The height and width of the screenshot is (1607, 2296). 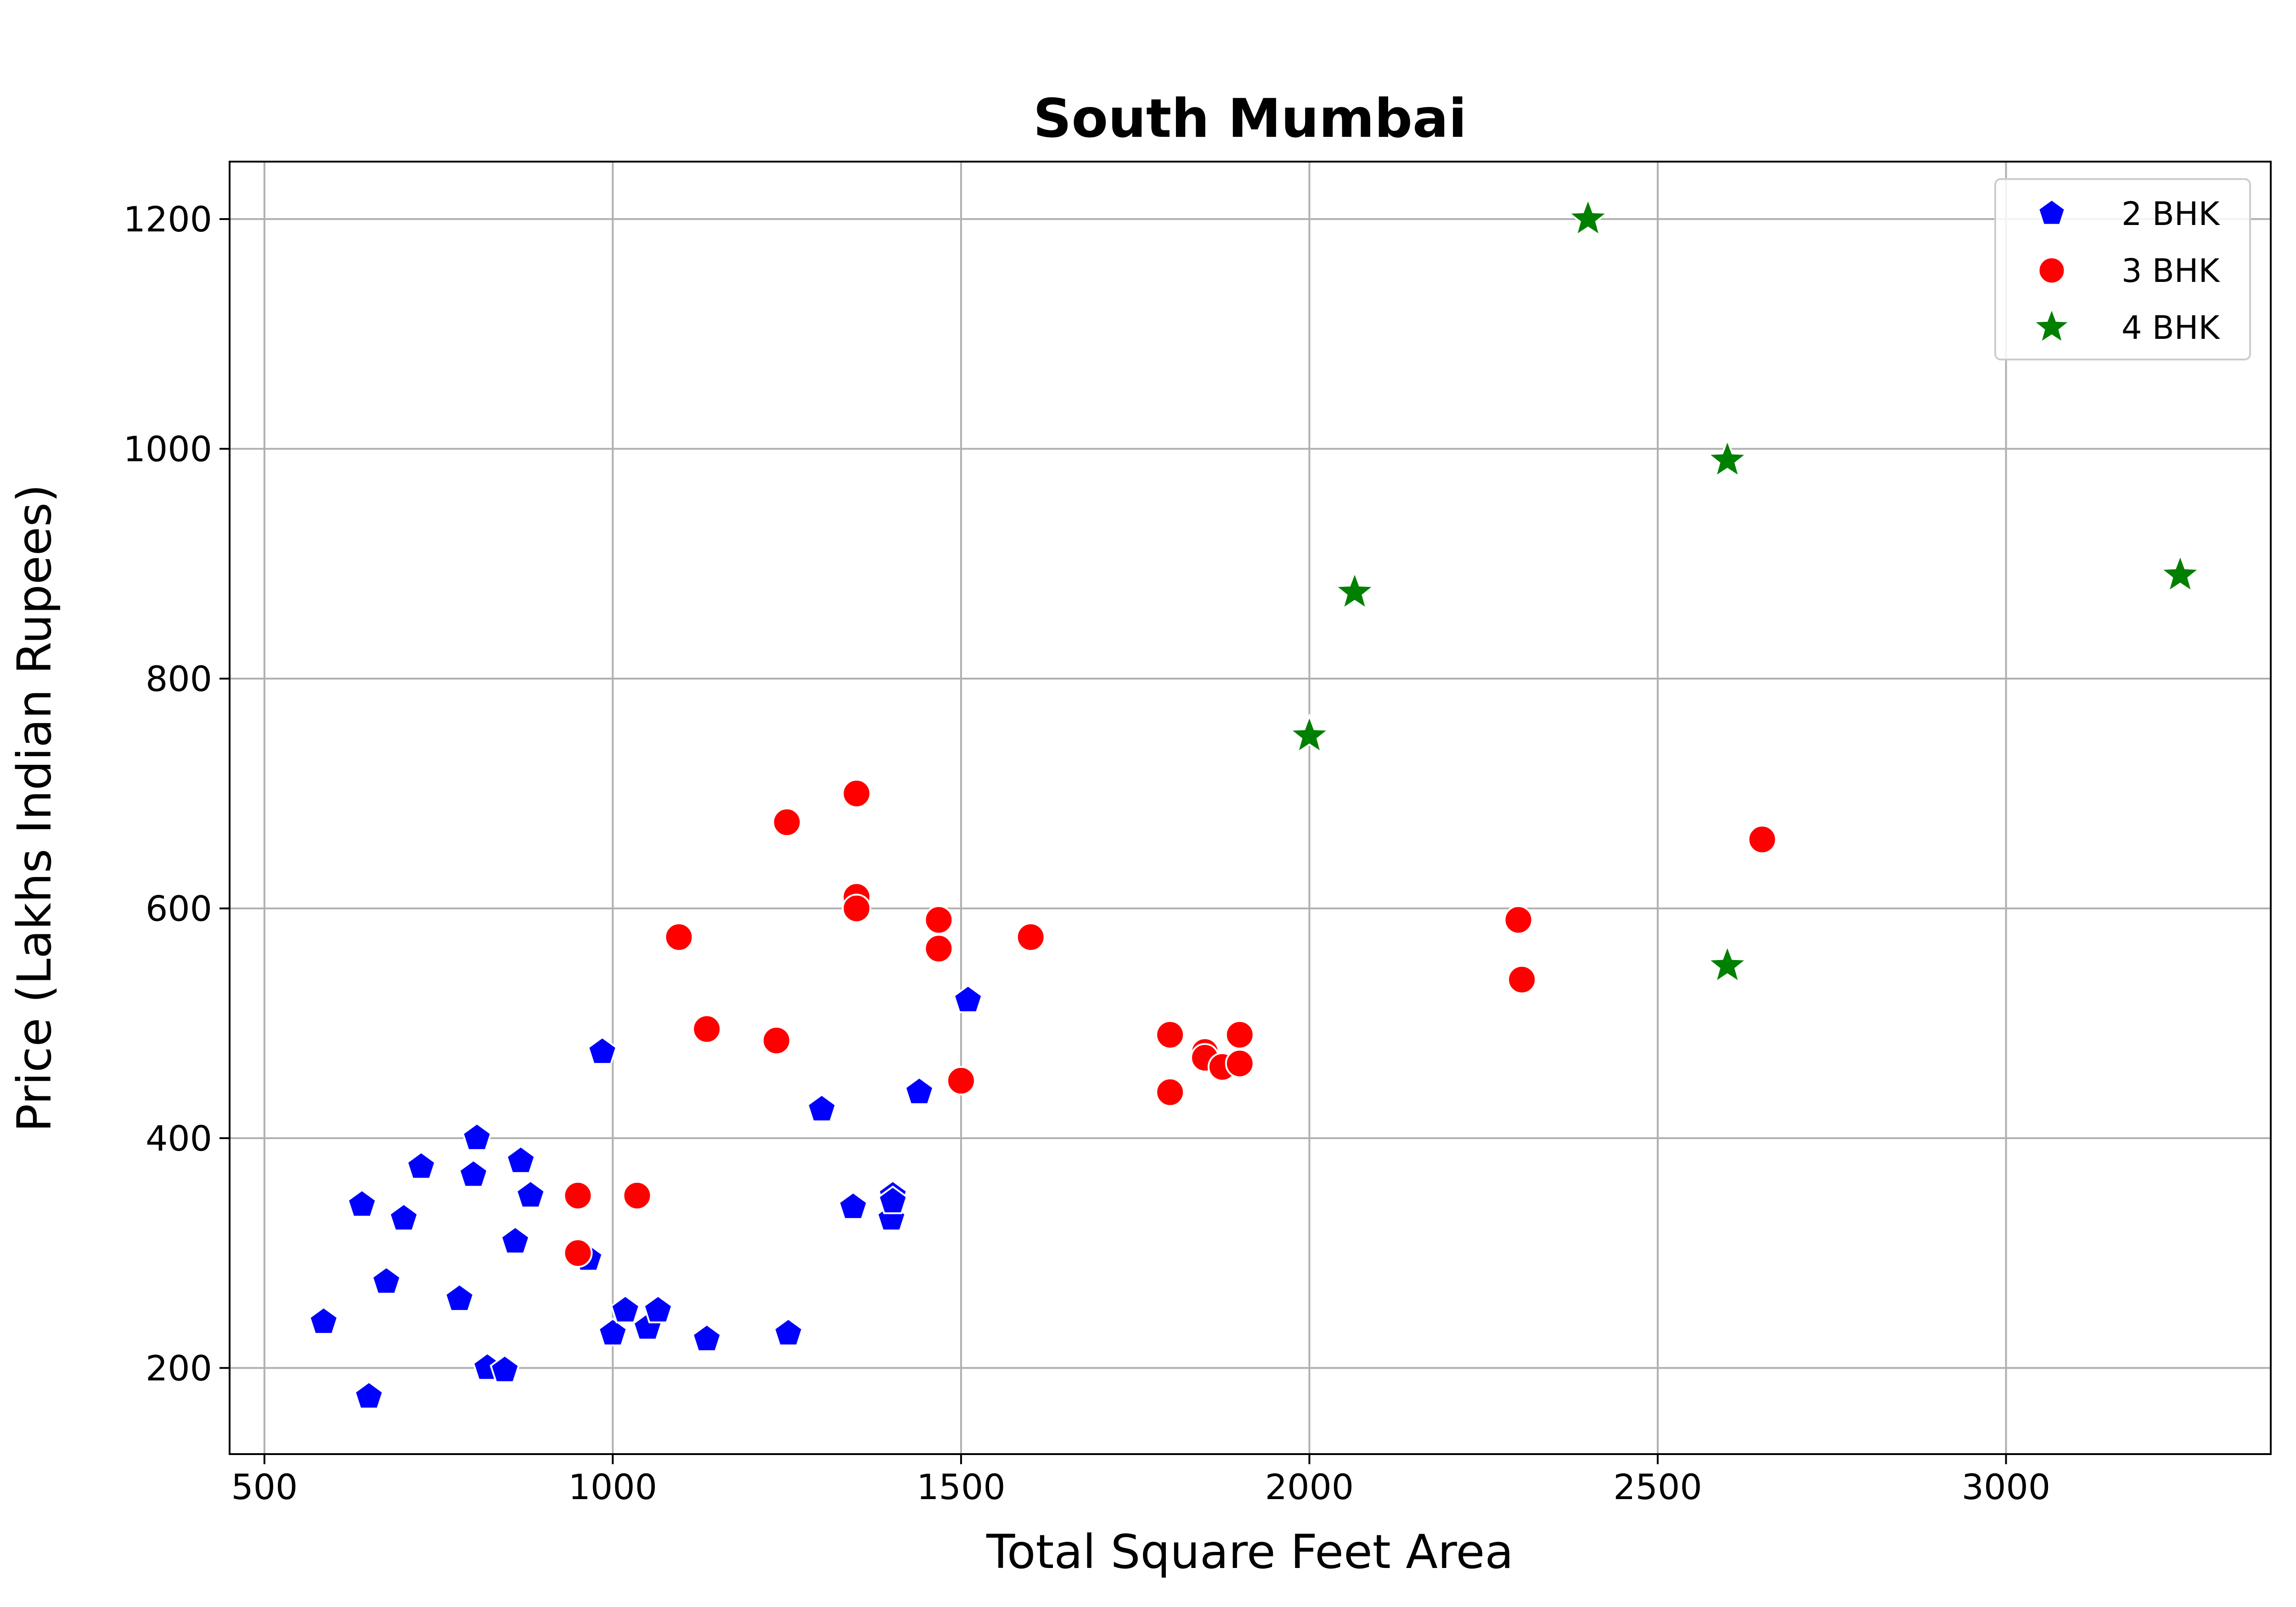 What do you see at coordinates (179, 1368) in the screenshot?
I see `y-tick-label: 200` at bounding box center [179, 1368].